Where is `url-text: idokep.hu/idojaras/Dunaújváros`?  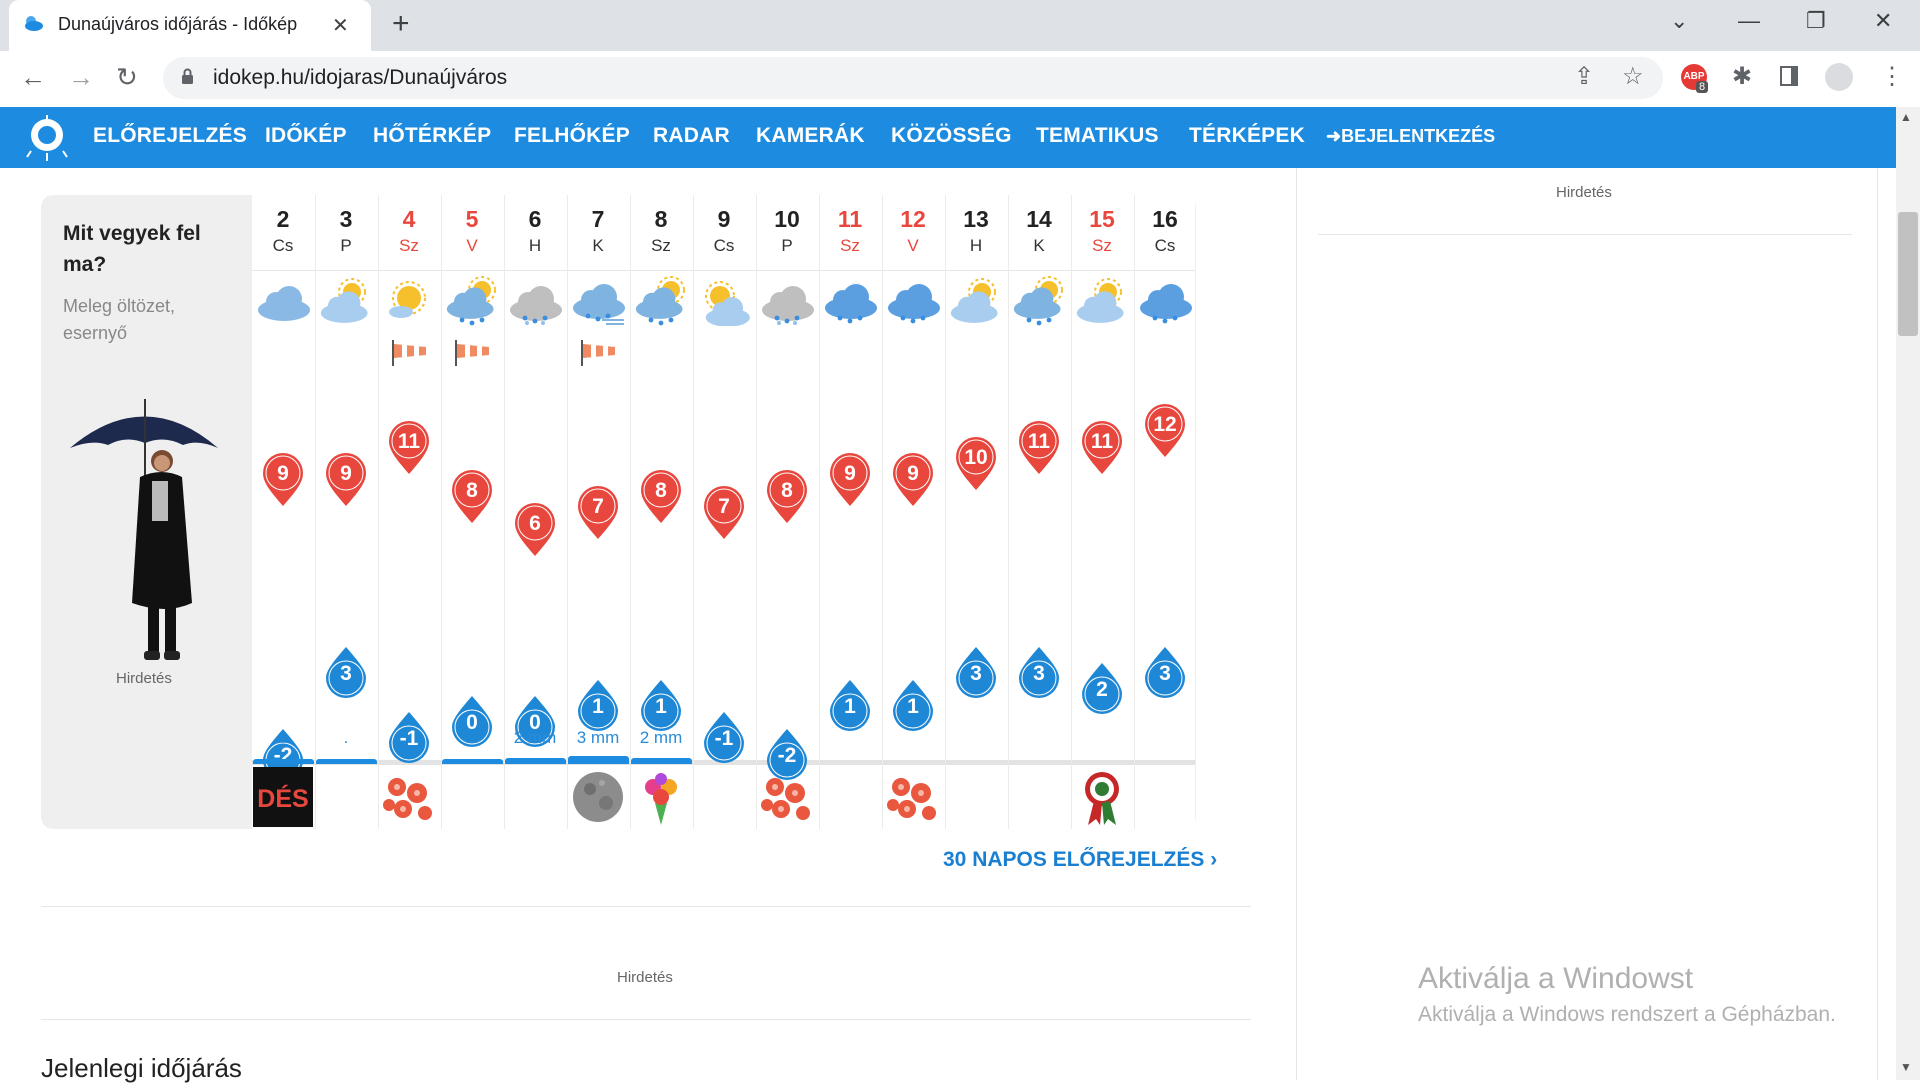 url-text: idokep.hu/idojaras/Dunaújváros is located at coordinates (360, 77).